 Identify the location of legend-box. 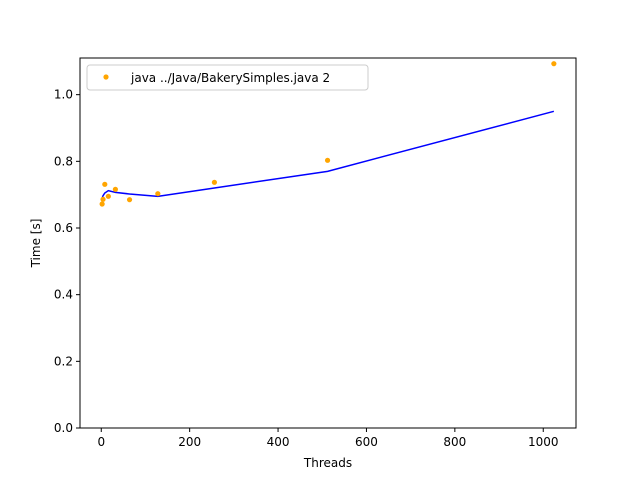
(227, 77).